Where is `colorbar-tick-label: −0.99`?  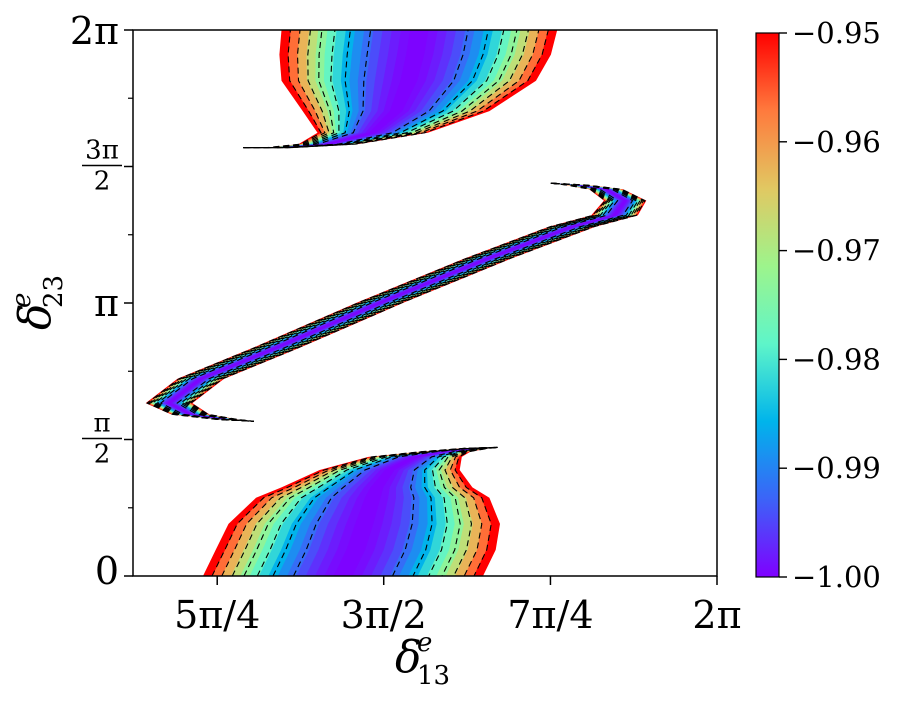
colorbar-tick-label: −0.99 is located at coordinates (836, 468).